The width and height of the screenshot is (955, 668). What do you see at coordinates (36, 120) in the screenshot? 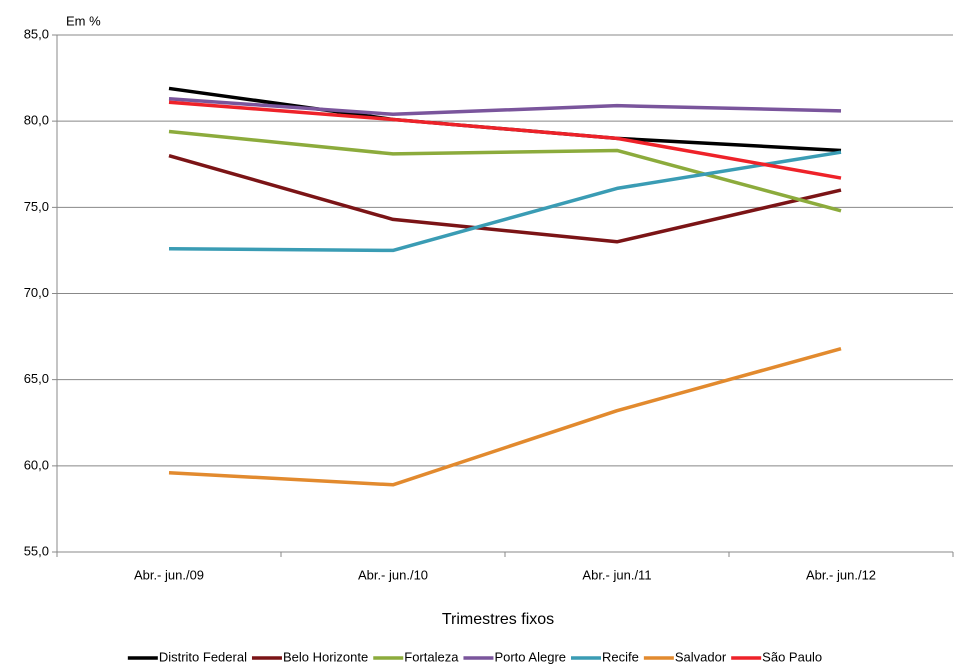
I see `y-tick-label: 80,0` at bounding box center [36, 120].